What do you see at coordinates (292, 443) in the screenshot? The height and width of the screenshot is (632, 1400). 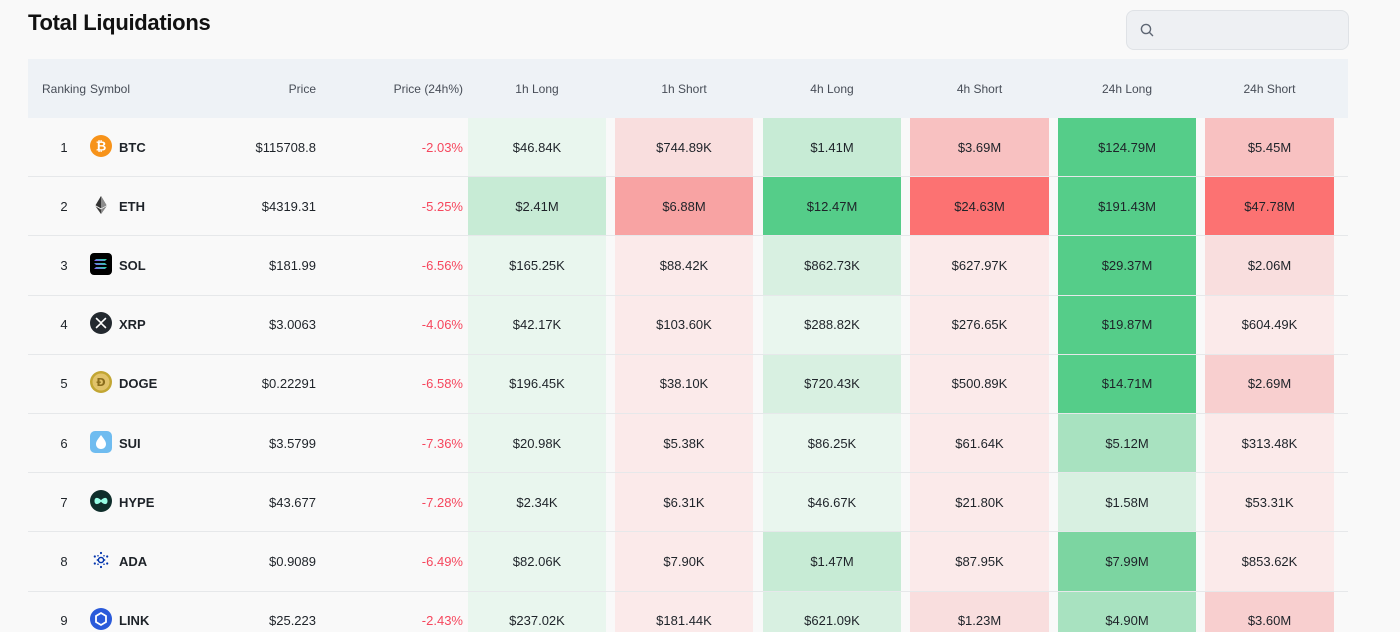 I see `price-cell: $3.5799` at bounding box center [292, 443].